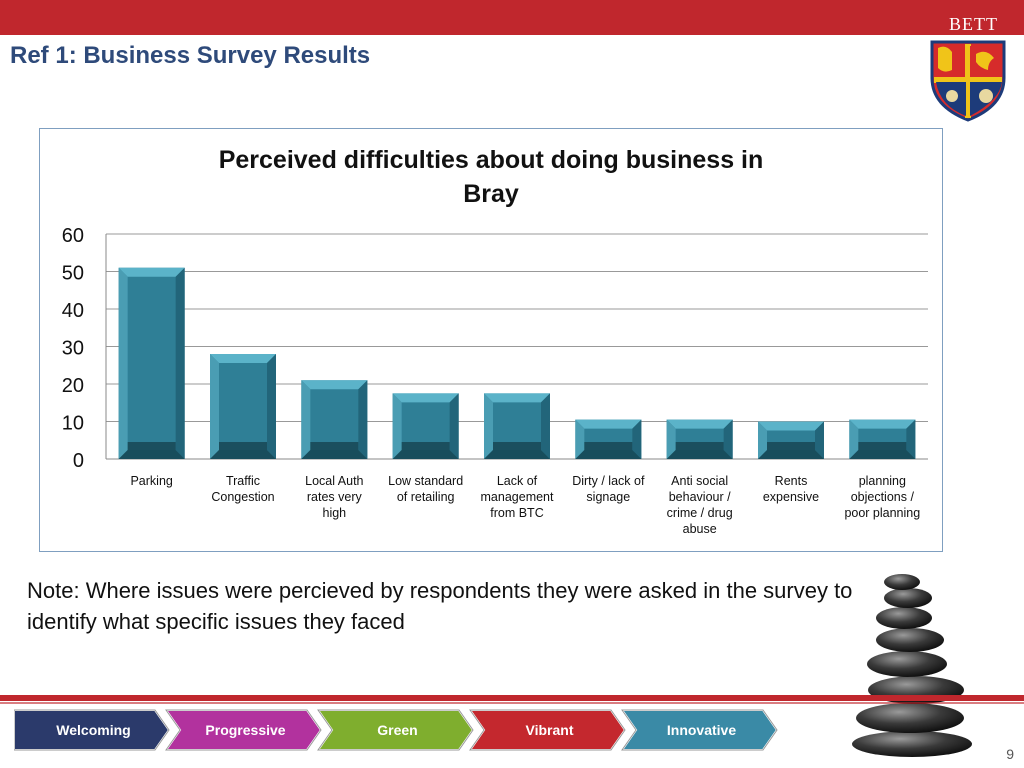 This screenshot has height=768, width=1024. Describe the element at coordinates (491, 194) in the screenshot. I see `chart-title-line: Bray` at that location.